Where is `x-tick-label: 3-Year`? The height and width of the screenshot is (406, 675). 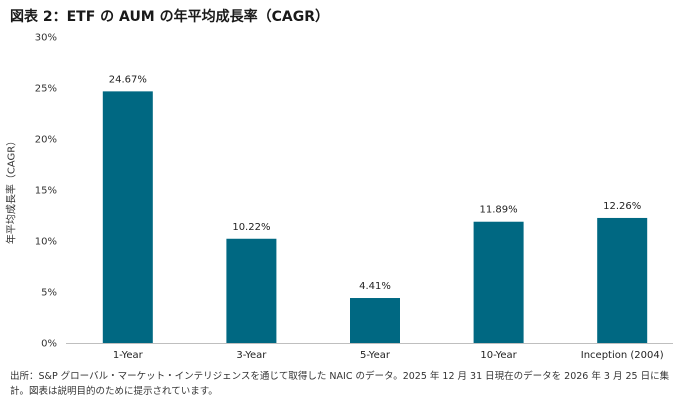
x-tick-label: 3-Year is located at coordinates (251, 355).